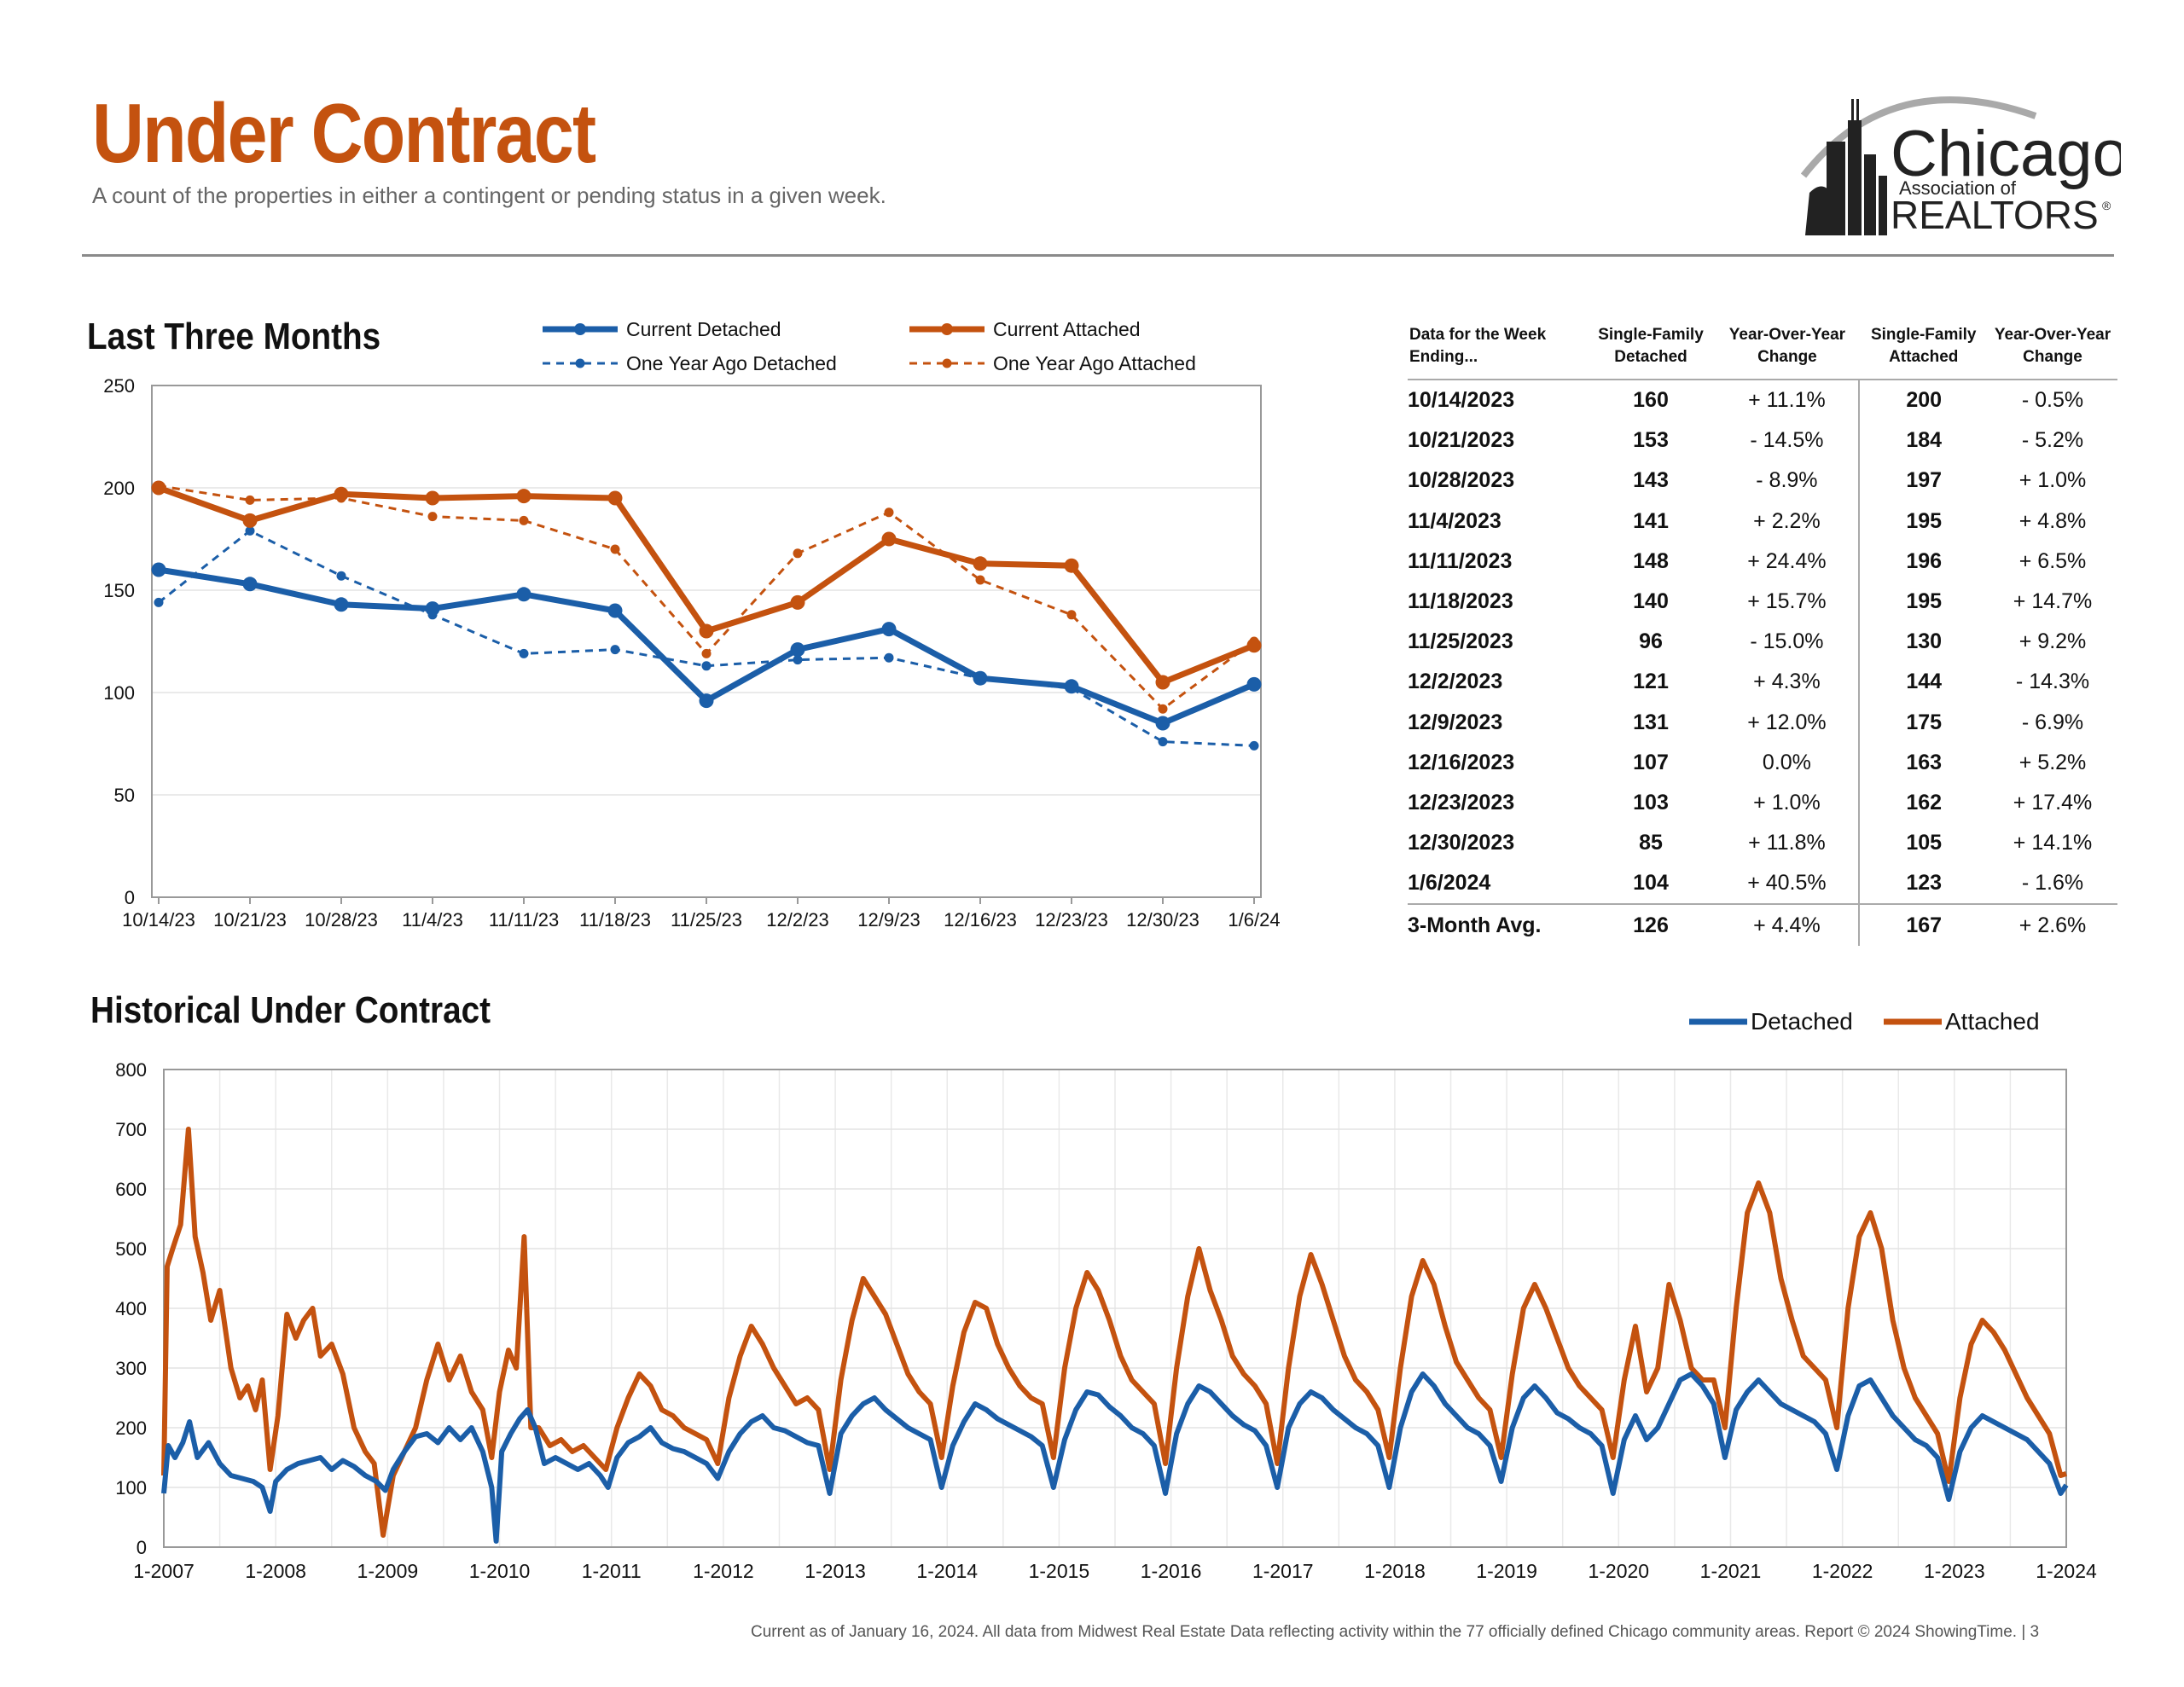 This screenshot has width=2184, height=1687. What do you see at coordinates (2106, 205) in the screenshot?
I see `logo-registered-mark: ®` at bounding box center [2106, 205].